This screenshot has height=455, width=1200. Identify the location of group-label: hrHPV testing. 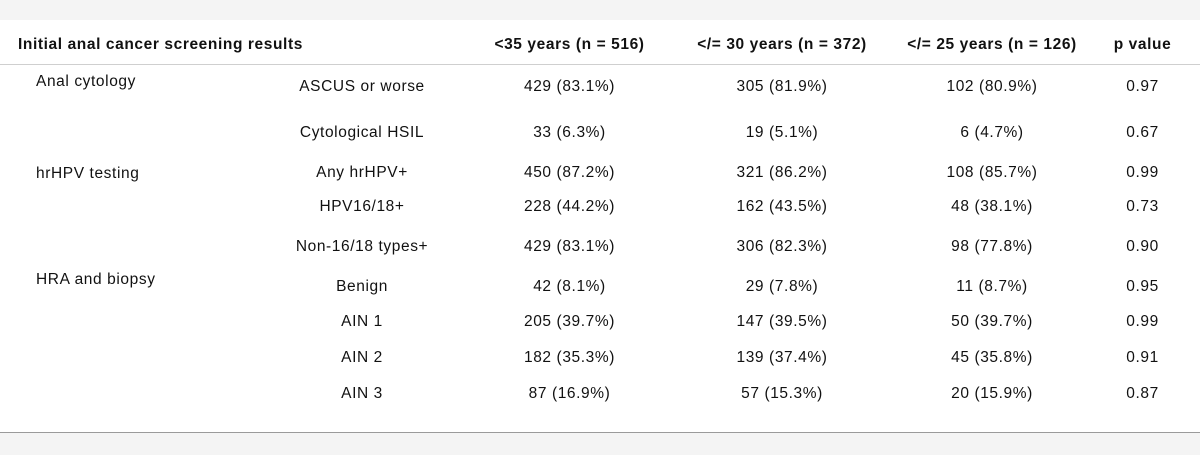
(88, 173).